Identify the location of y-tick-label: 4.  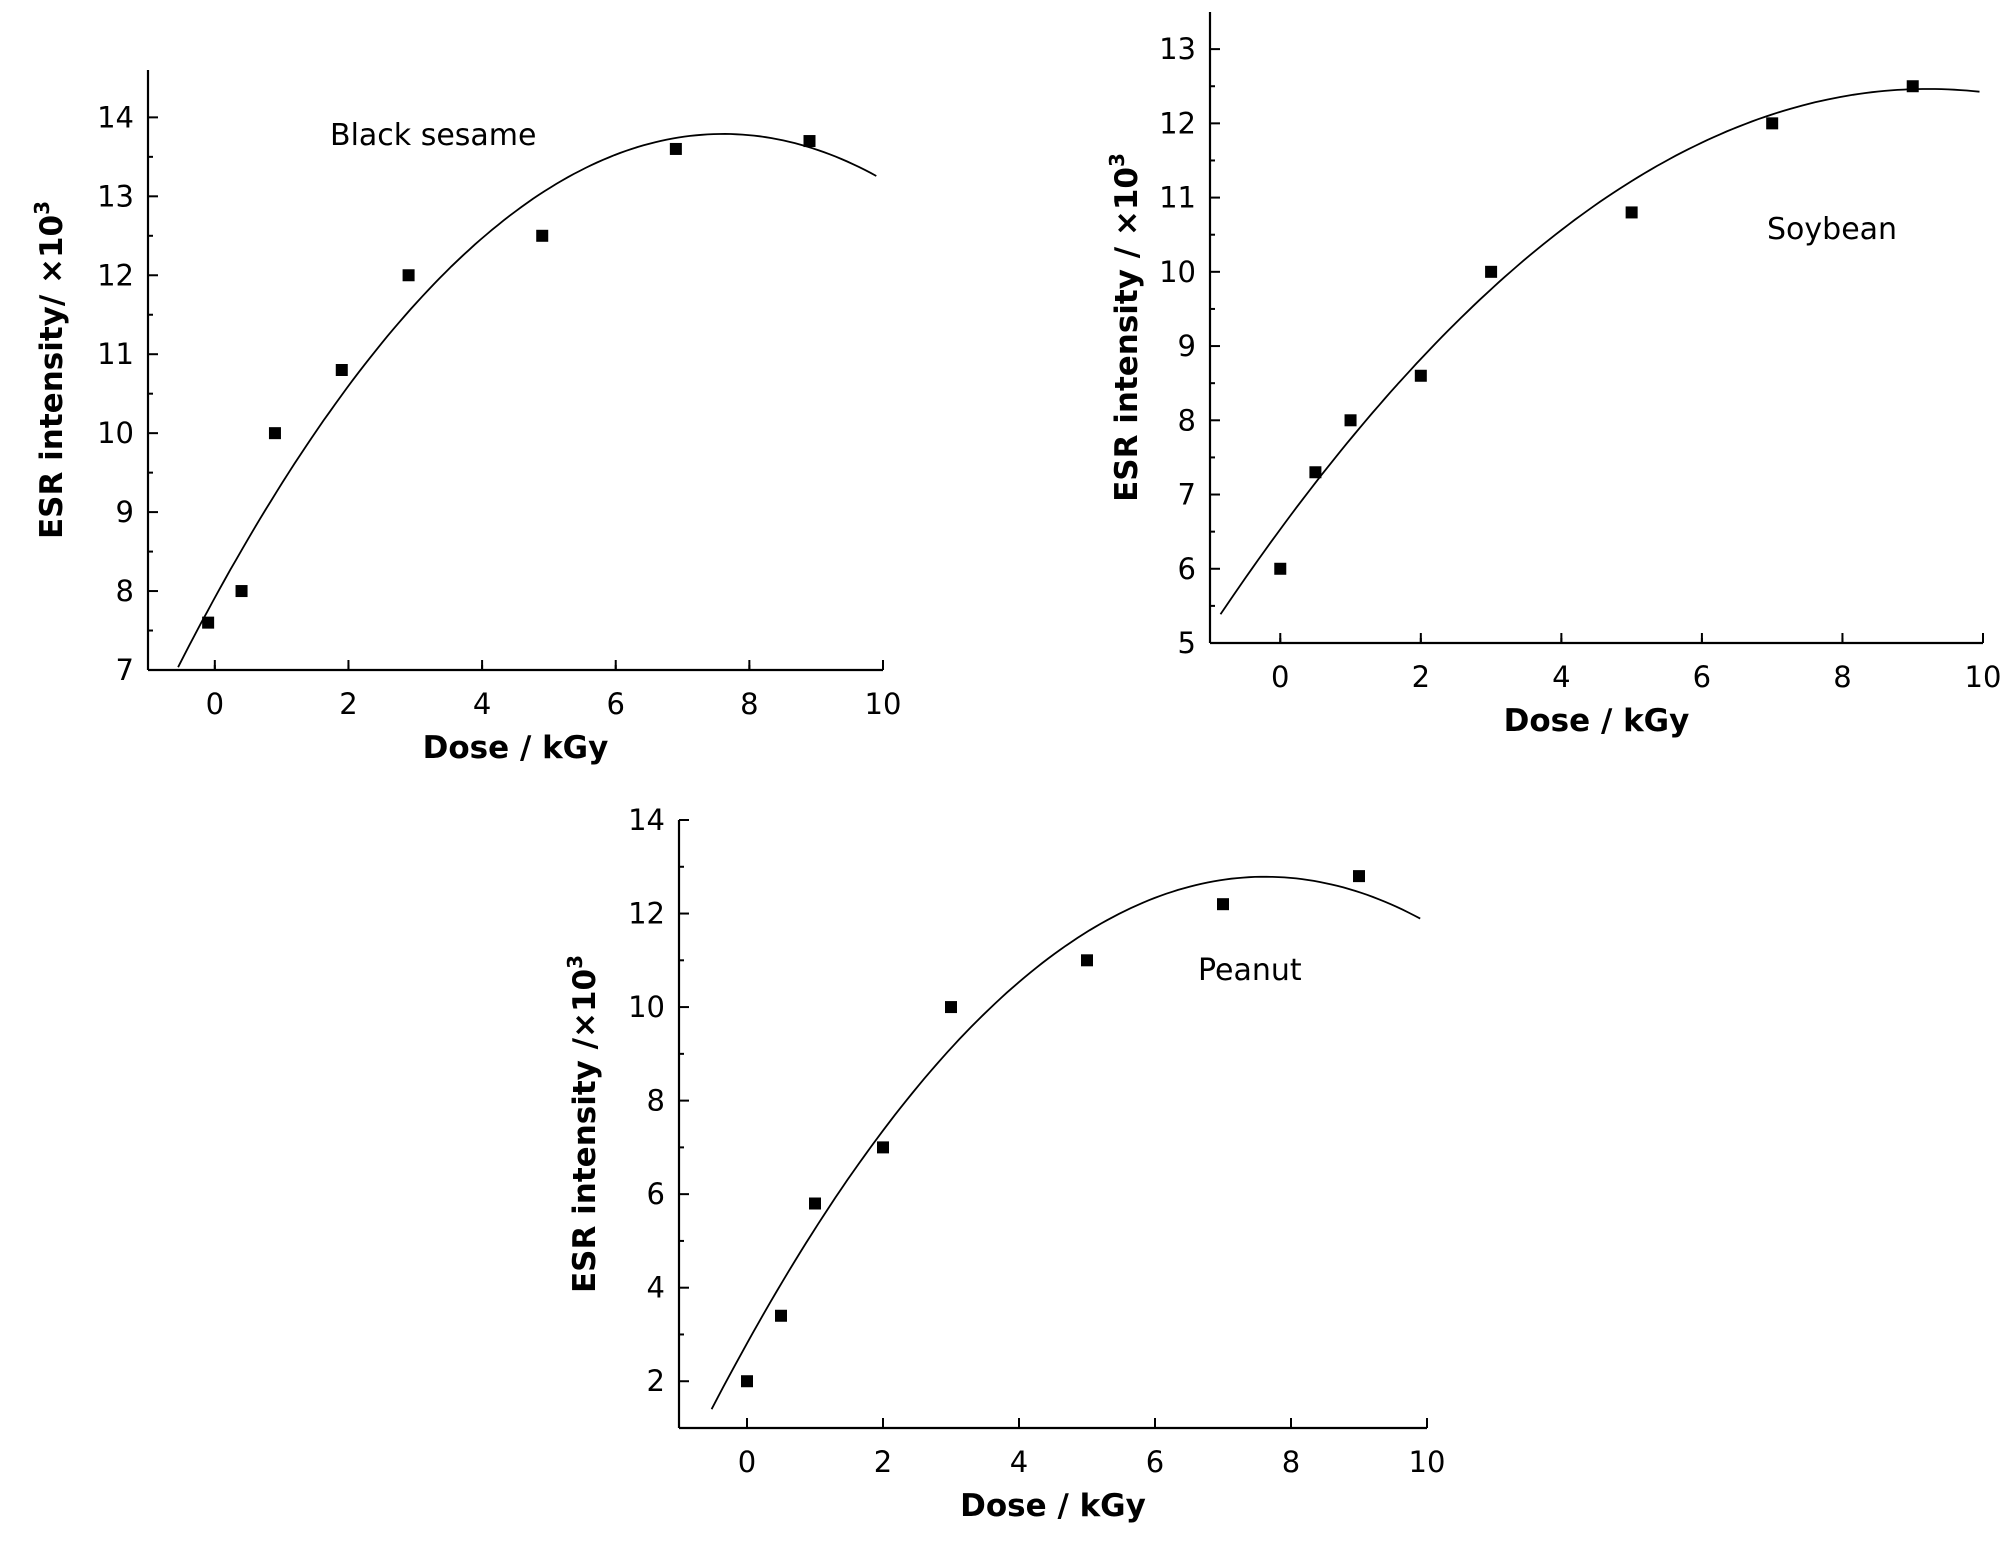
(656, 1288).